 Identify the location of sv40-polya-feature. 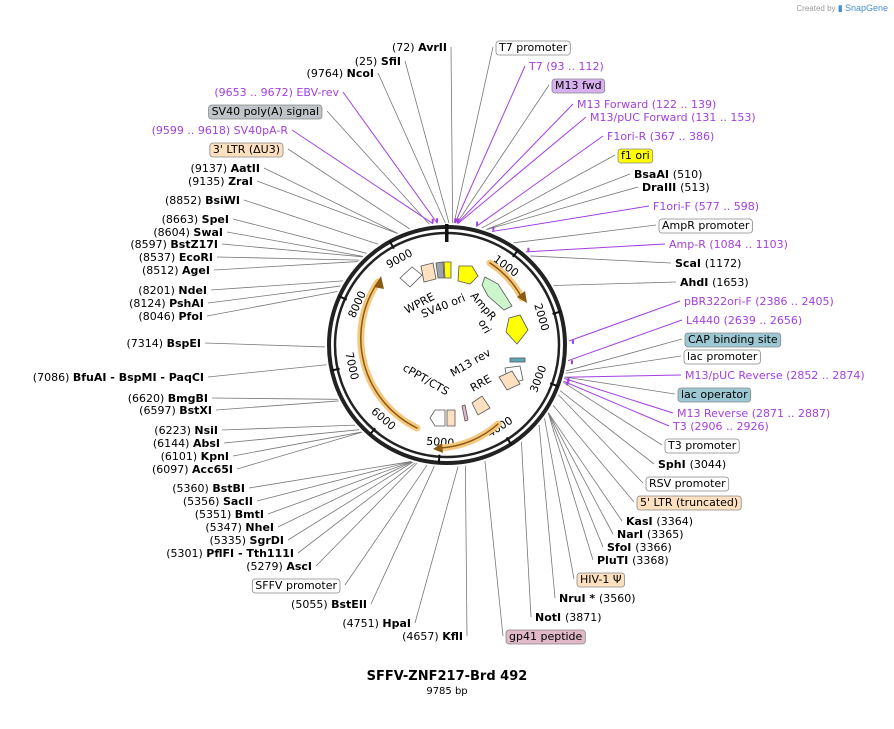
(440, 270).